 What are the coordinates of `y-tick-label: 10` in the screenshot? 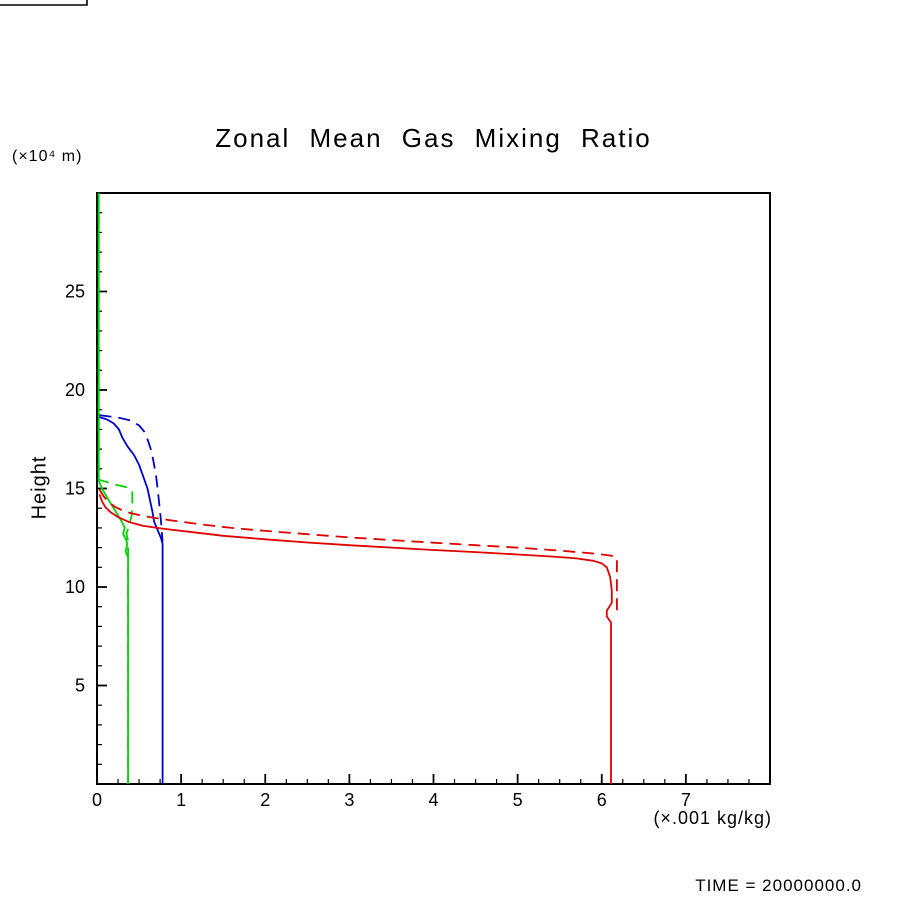 It's located at (75, 587).